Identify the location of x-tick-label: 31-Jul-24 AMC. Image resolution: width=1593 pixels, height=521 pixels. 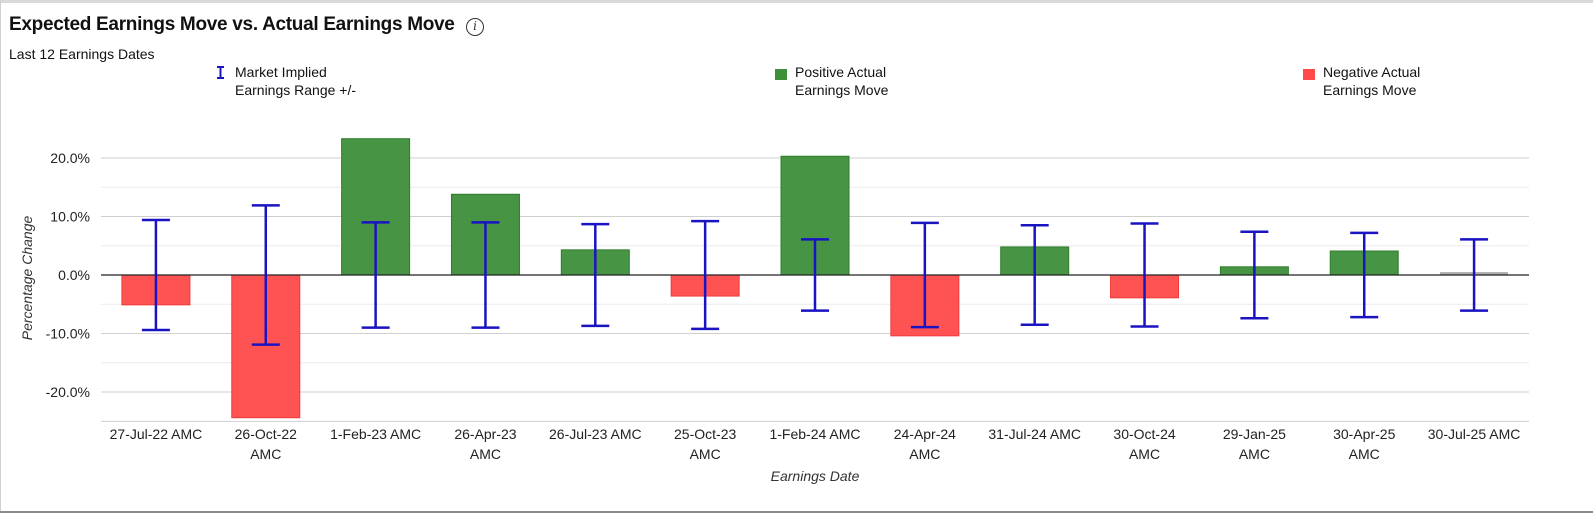
(1034, 434).